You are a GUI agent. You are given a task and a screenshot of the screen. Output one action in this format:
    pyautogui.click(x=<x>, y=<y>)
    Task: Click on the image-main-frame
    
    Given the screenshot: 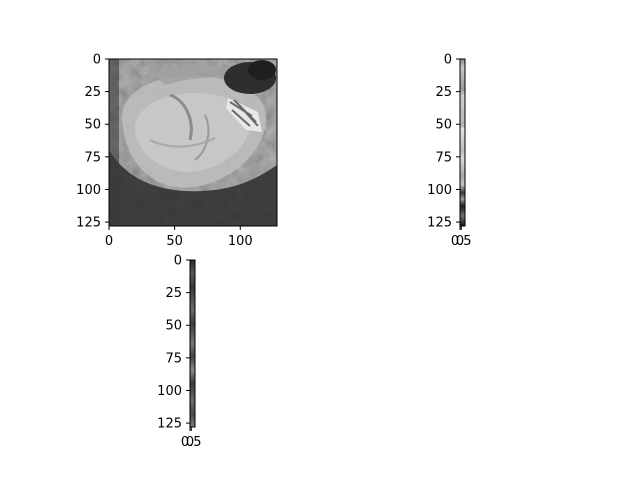 What is the action you would take?
    pyautogui.click(x=193, y=142)
    